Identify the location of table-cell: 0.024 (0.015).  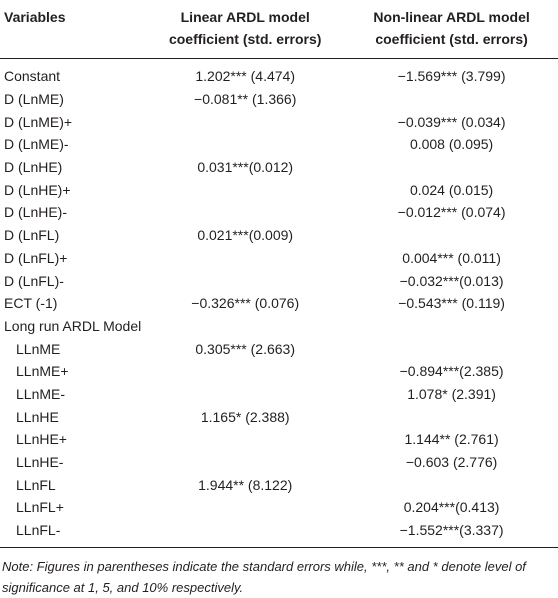
(451, 189).